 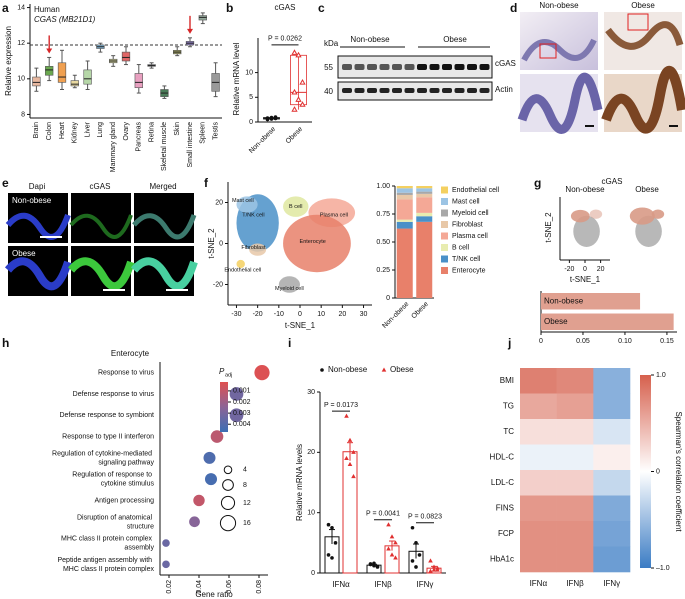 What do you see at coordinates (249, 72) in the screenshot?
I see `y-tick-label: 10` at bounding box center [249, 72].